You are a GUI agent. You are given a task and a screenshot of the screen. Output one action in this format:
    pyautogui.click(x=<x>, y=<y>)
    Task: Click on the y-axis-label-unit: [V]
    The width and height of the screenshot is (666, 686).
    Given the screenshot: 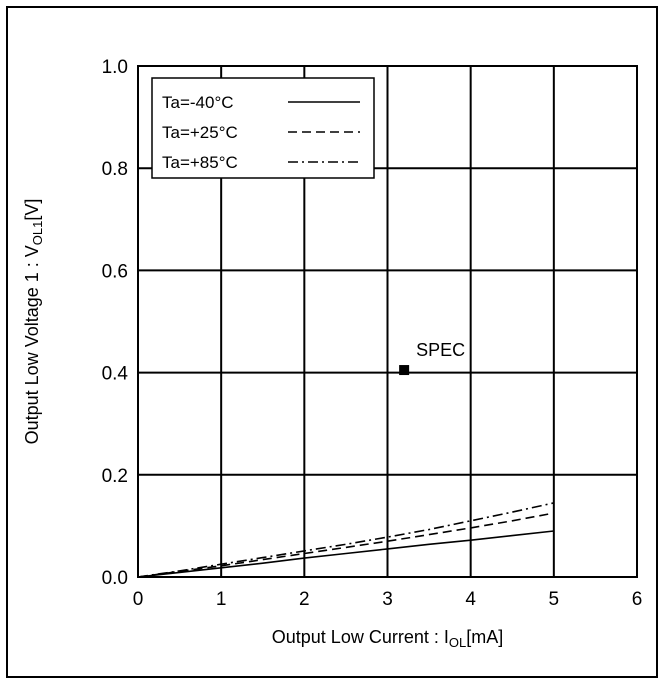 What is the action you would take?
    pyautogui.click(x=32, y=210)
    